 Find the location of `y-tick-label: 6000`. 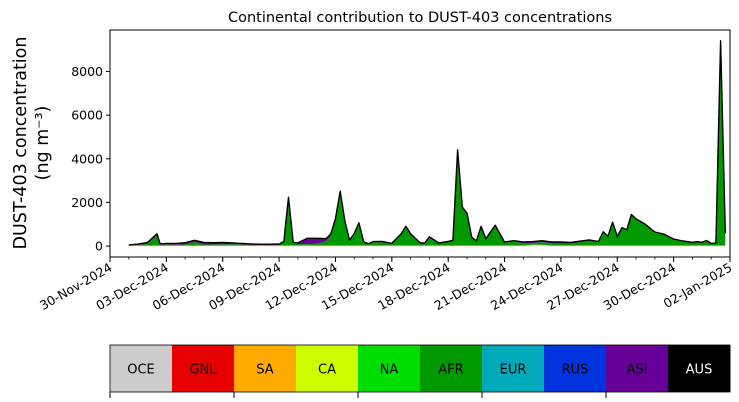

y-tick-label: 6000 is located at coordinates (87, 115).